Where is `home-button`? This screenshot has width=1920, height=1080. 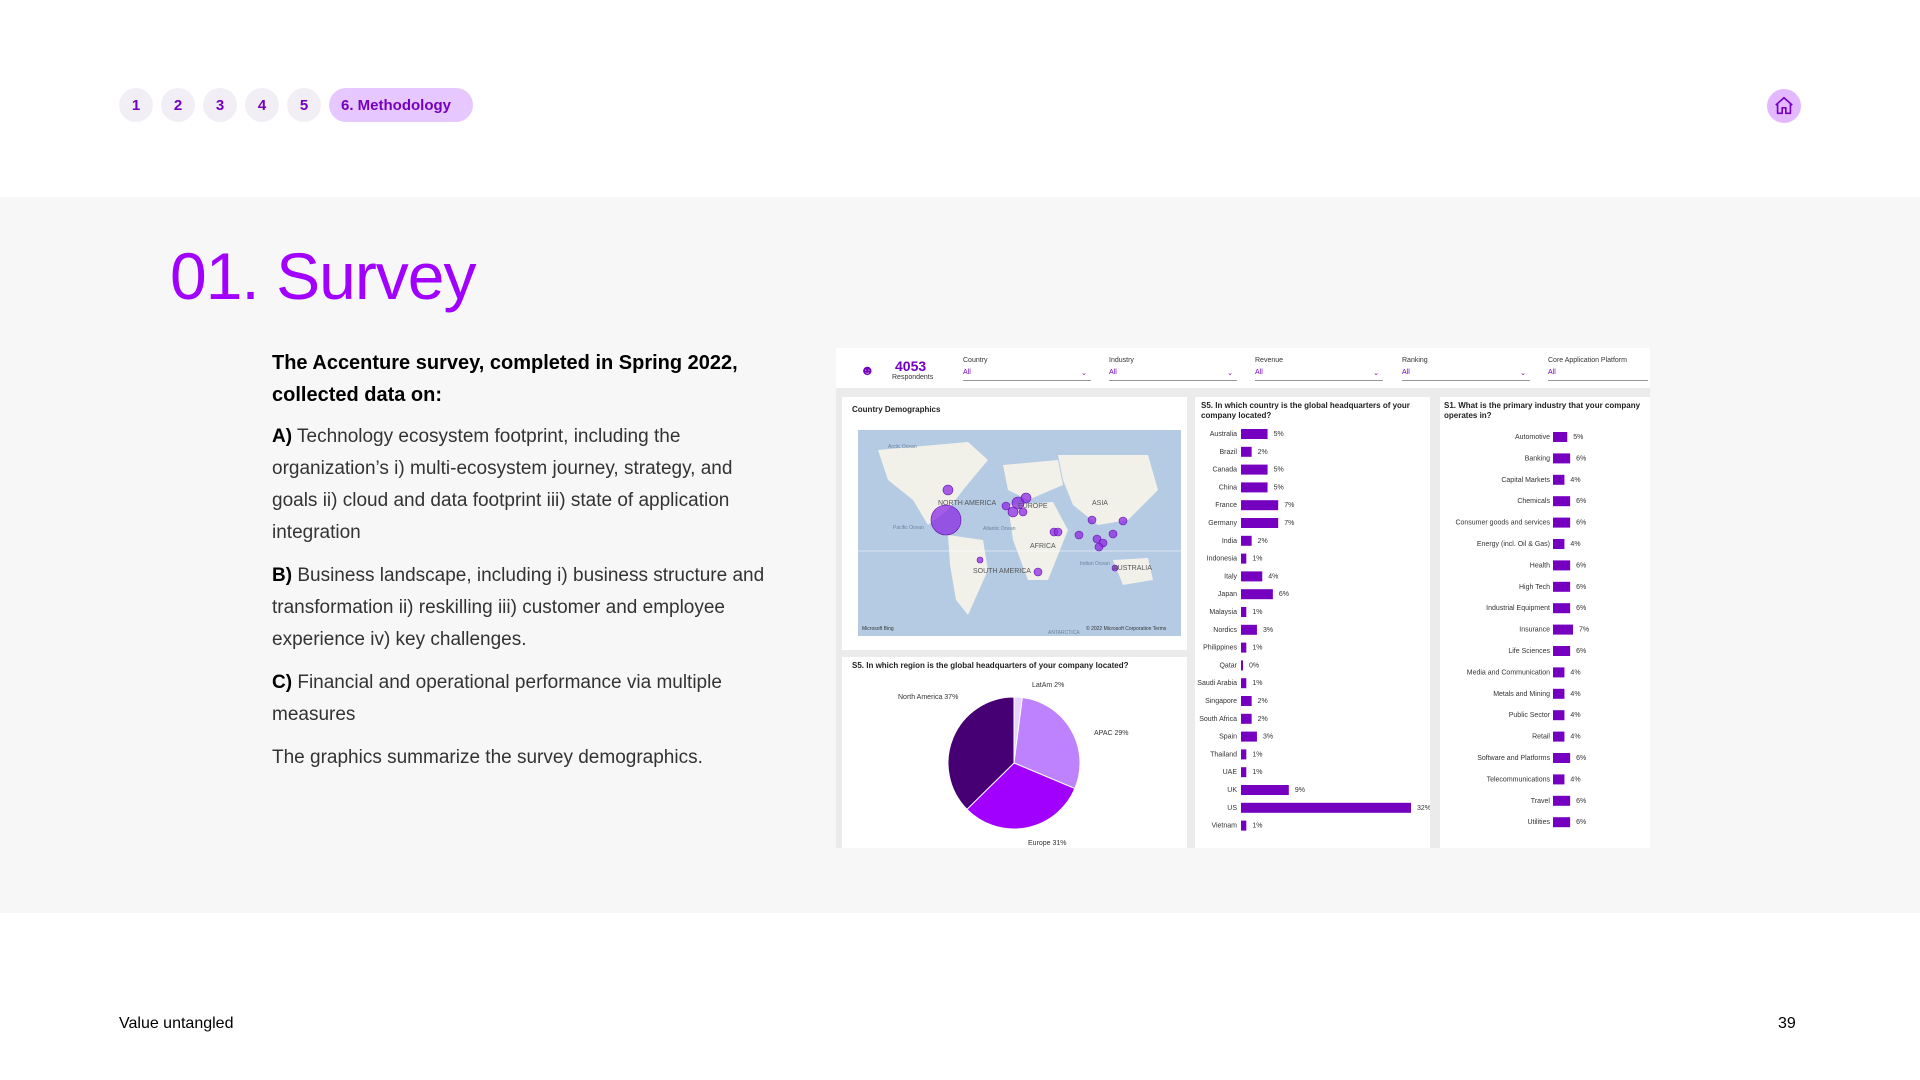 home-button is located at coordinates (1784, 106).